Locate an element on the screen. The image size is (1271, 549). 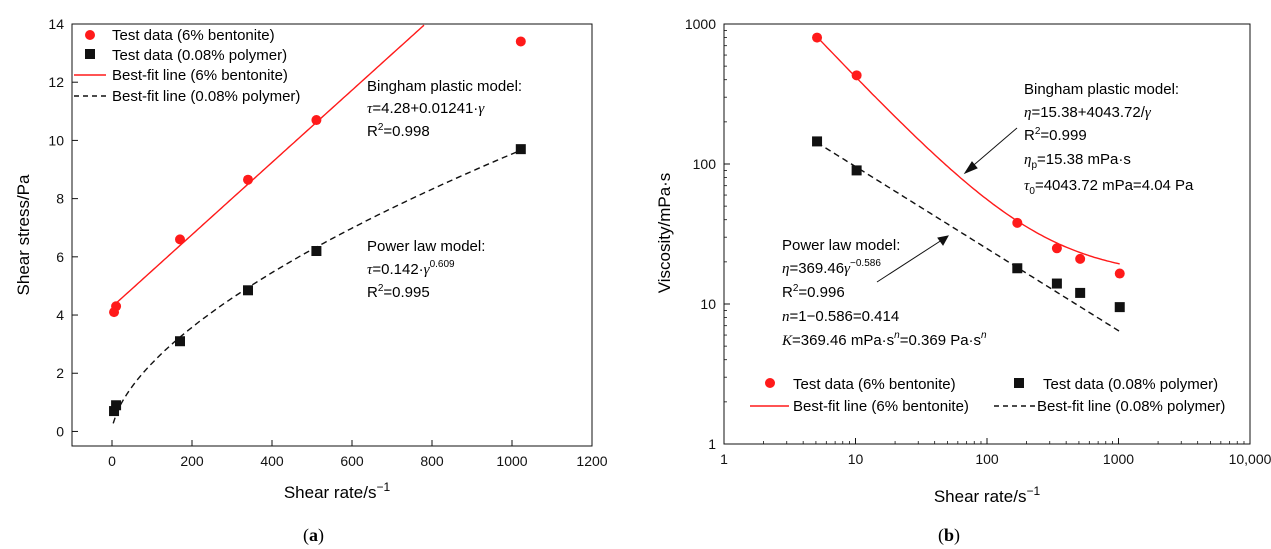
annotation-n: n=1−0.586=0.414 is located at coordinates (840, 316).